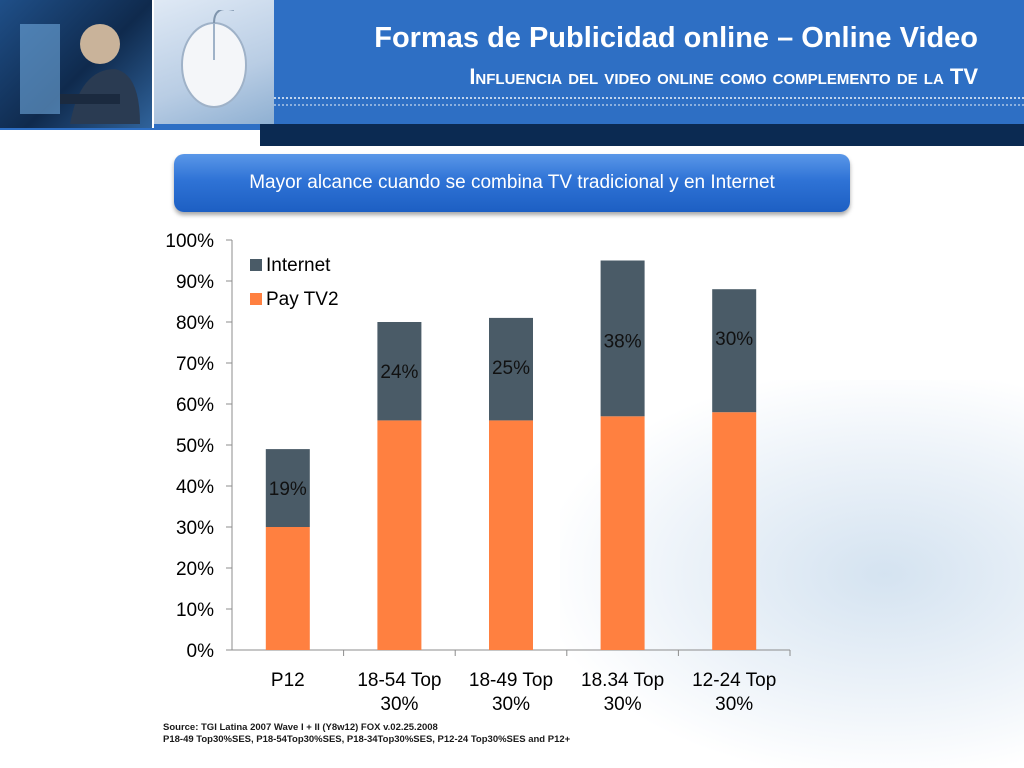 The width and height of the screenshot is (1024, 768). What do you see at coordinates (622, 680) in the screenshot?
I see `category-label: 18.34 Top` at bounding box center [622, 680].